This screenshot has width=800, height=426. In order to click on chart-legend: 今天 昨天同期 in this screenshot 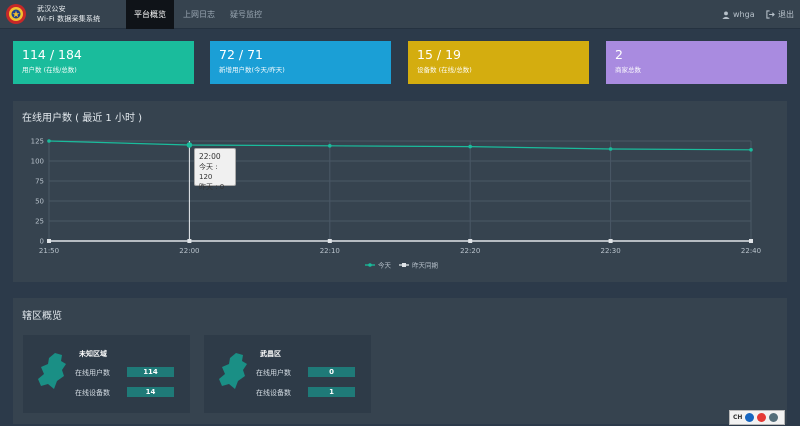, I will do `click(402, 265)`.